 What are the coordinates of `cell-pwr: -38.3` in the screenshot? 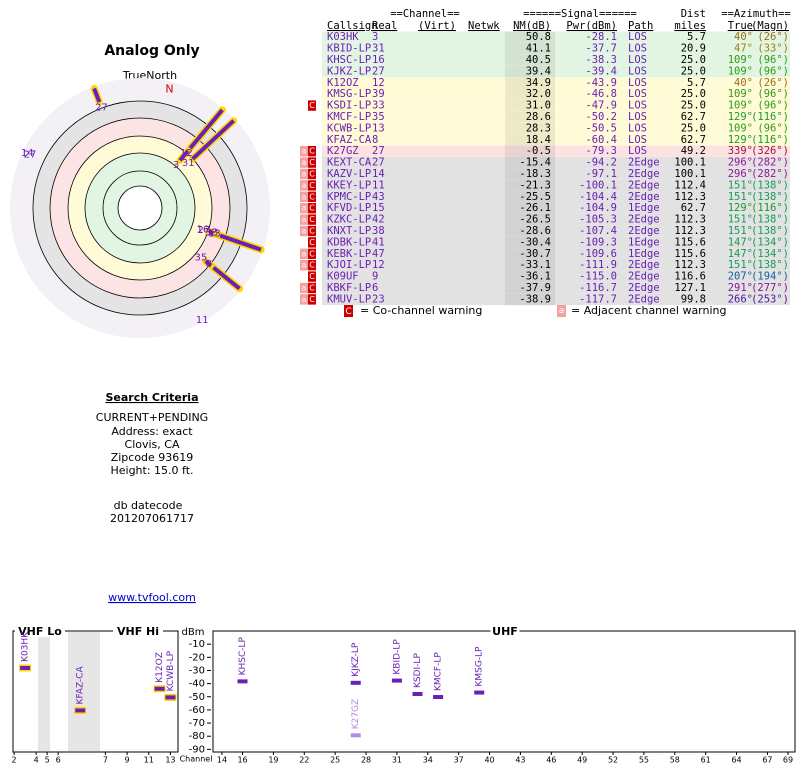 It's located at (601, 60).